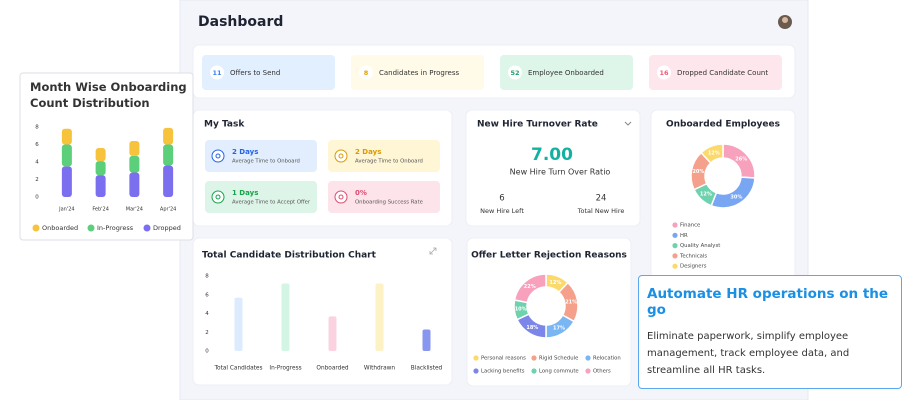 This screenshot has width=903, height=400. I want to click on legend-label: Others, so click(602, 372).